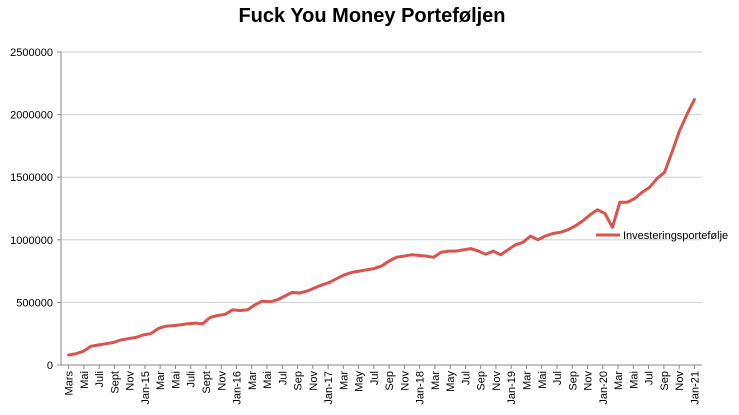  Describe the element at coordinates (70, 383) in the screenshot. I see `x-tick-label: Mars` at that location.